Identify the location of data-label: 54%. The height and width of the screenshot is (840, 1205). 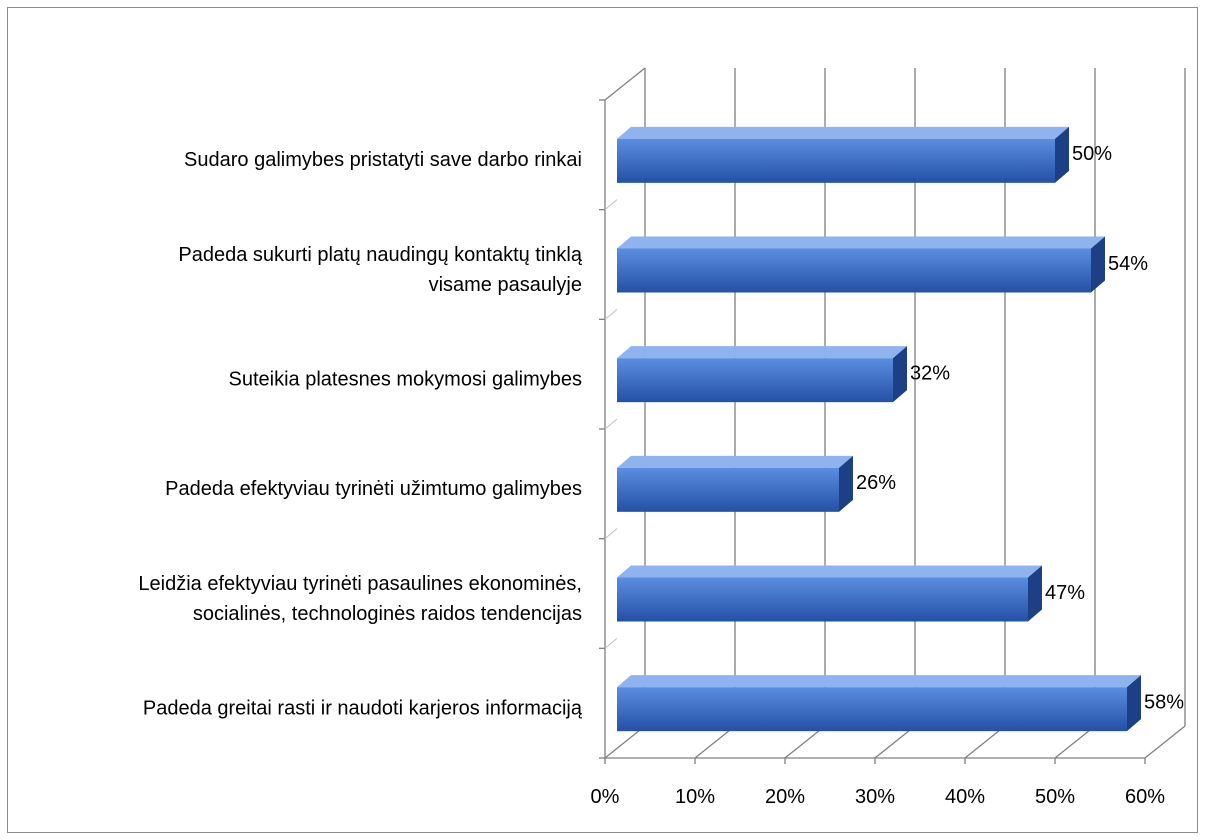
(1128, 264).